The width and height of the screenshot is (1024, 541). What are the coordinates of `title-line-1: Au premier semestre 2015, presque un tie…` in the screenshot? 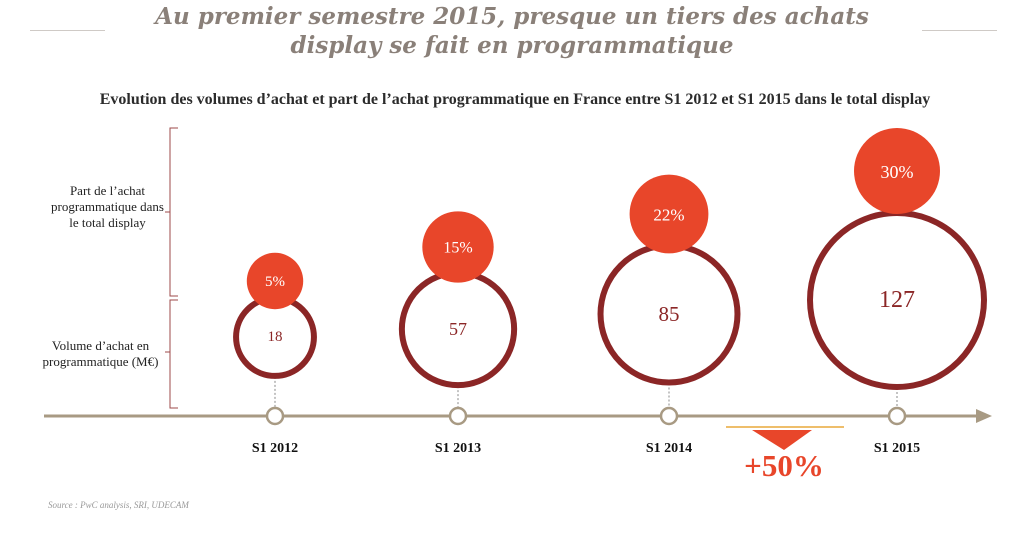 It's located at (512, 16).